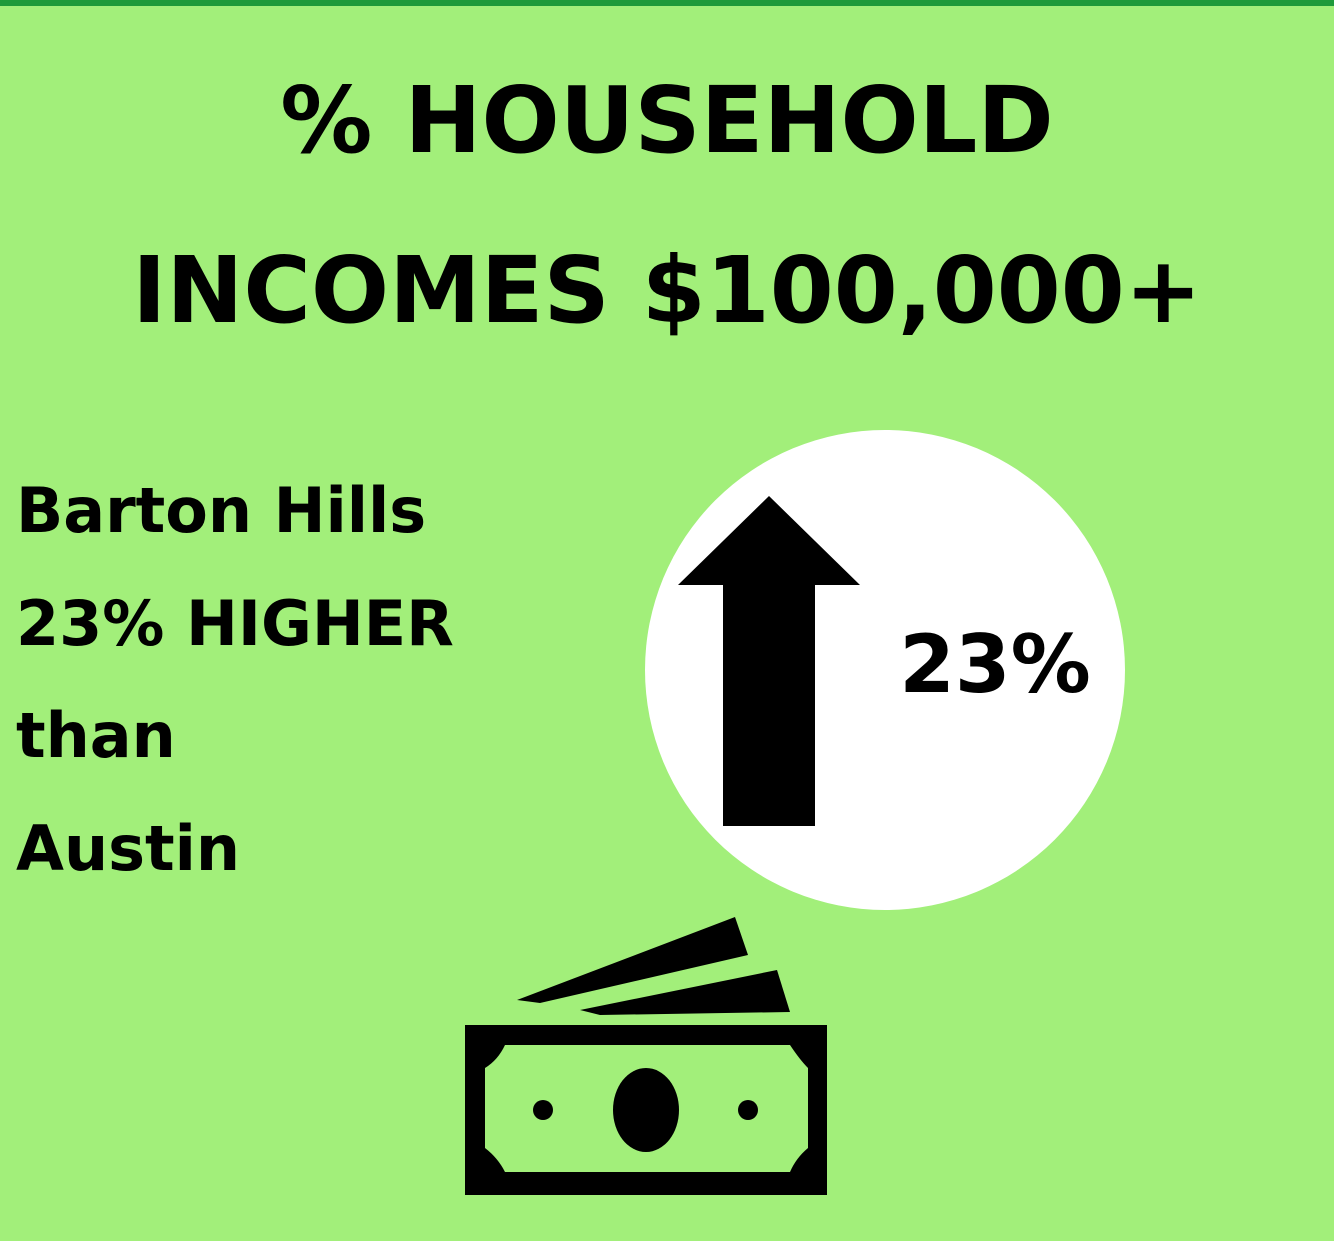 The height and width of the screenshot is (1245, 1334). What do you see at coordinates (235, 623) in the screenshot?
I see `body-line: 23% HIGHER` at bounding box center [235, 623].